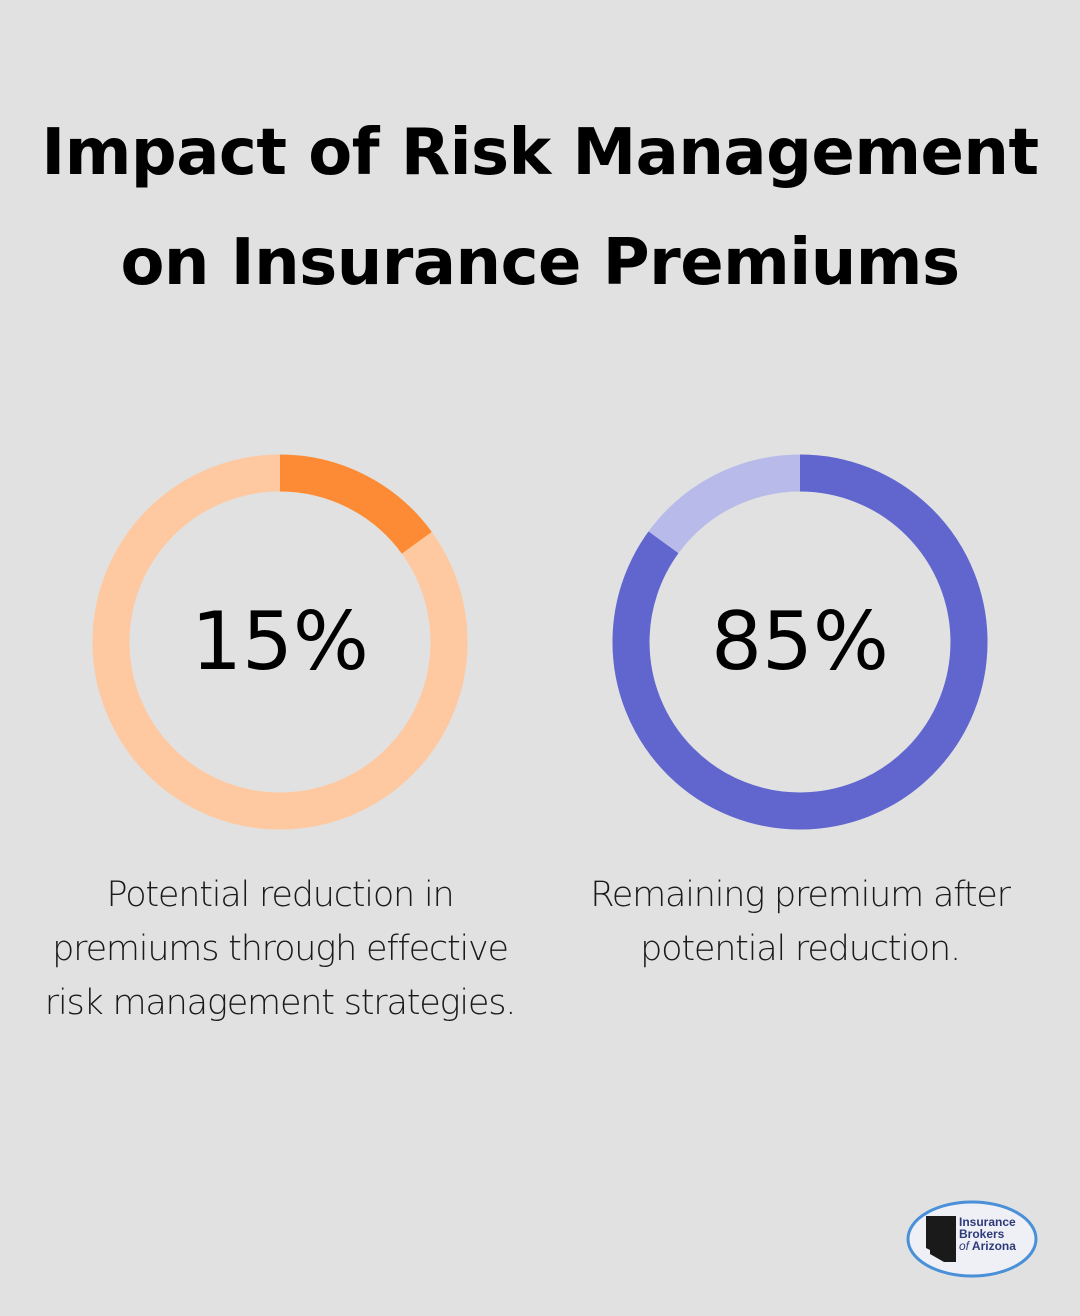  I want to click on company-logo: Insurance Brokers of Arizona, so click(972, 1239).